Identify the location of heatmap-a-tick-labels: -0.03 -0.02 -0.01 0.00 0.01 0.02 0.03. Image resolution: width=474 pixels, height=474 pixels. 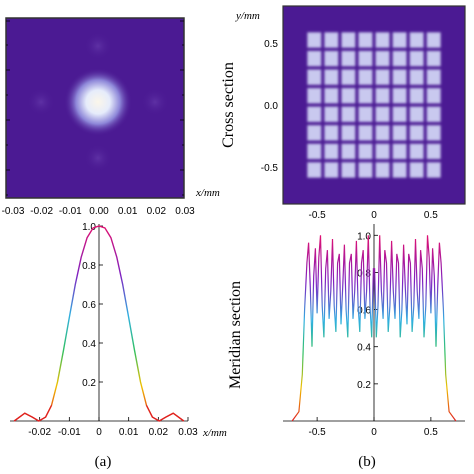
(99, 211).